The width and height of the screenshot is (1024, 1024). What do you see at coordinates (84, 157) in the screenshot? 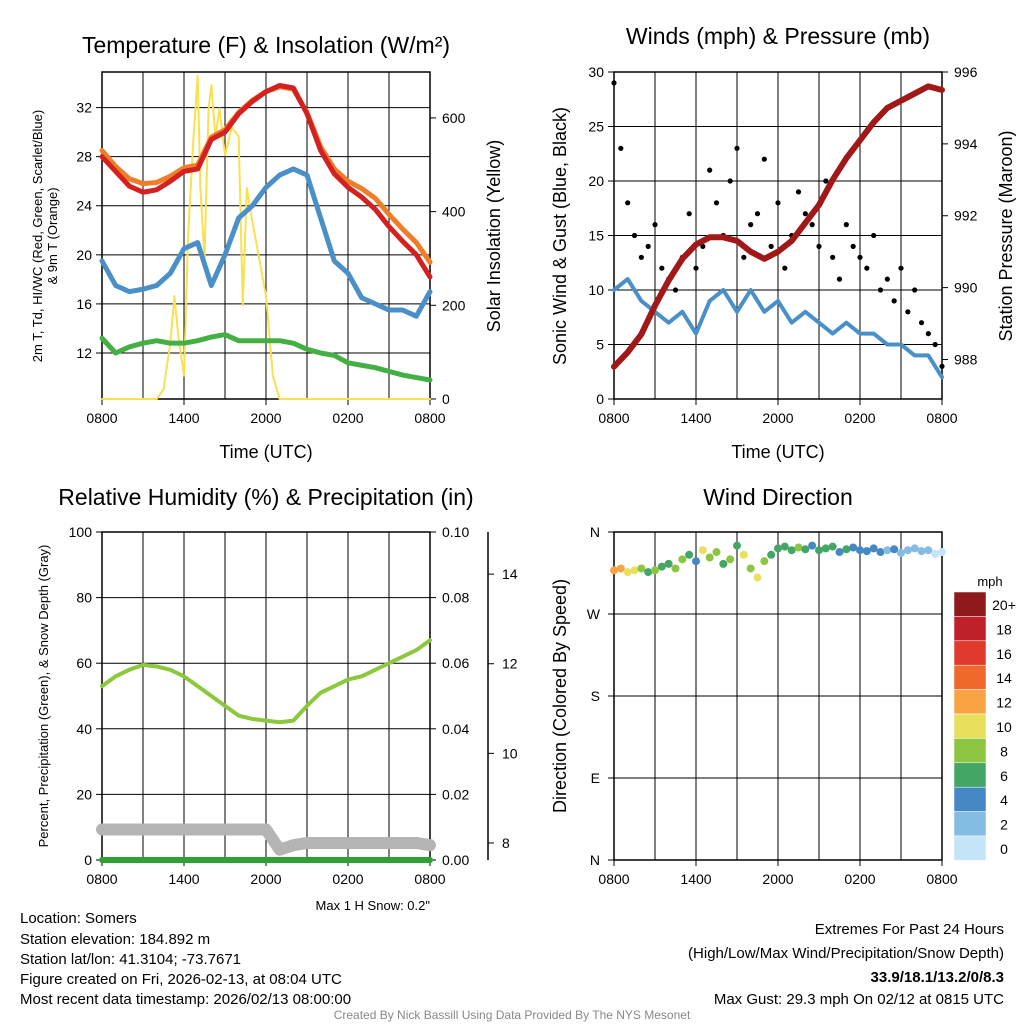
I see `y-tick-label: 28` at bounding box center [84, 157].